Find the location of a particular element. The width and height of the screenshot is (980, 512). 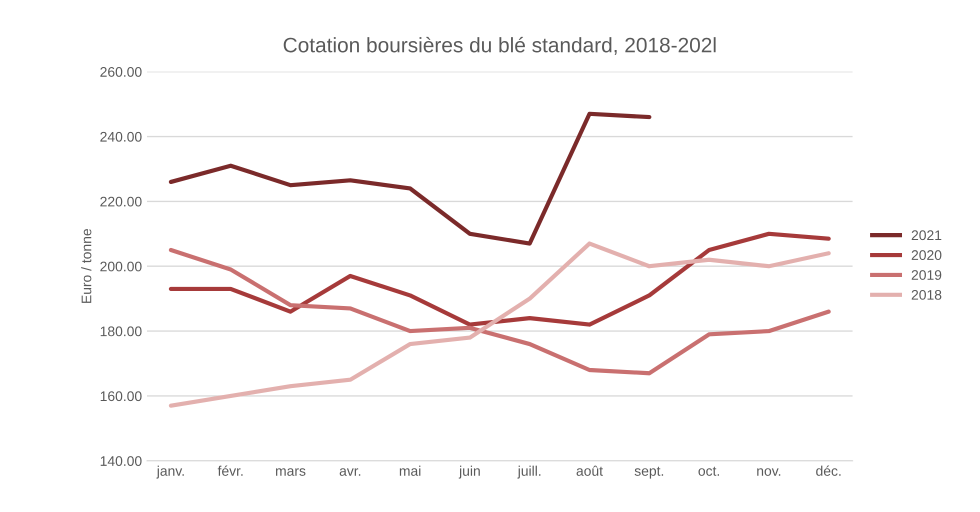

legend-label: 2020 is located at coordinates (927, 255).